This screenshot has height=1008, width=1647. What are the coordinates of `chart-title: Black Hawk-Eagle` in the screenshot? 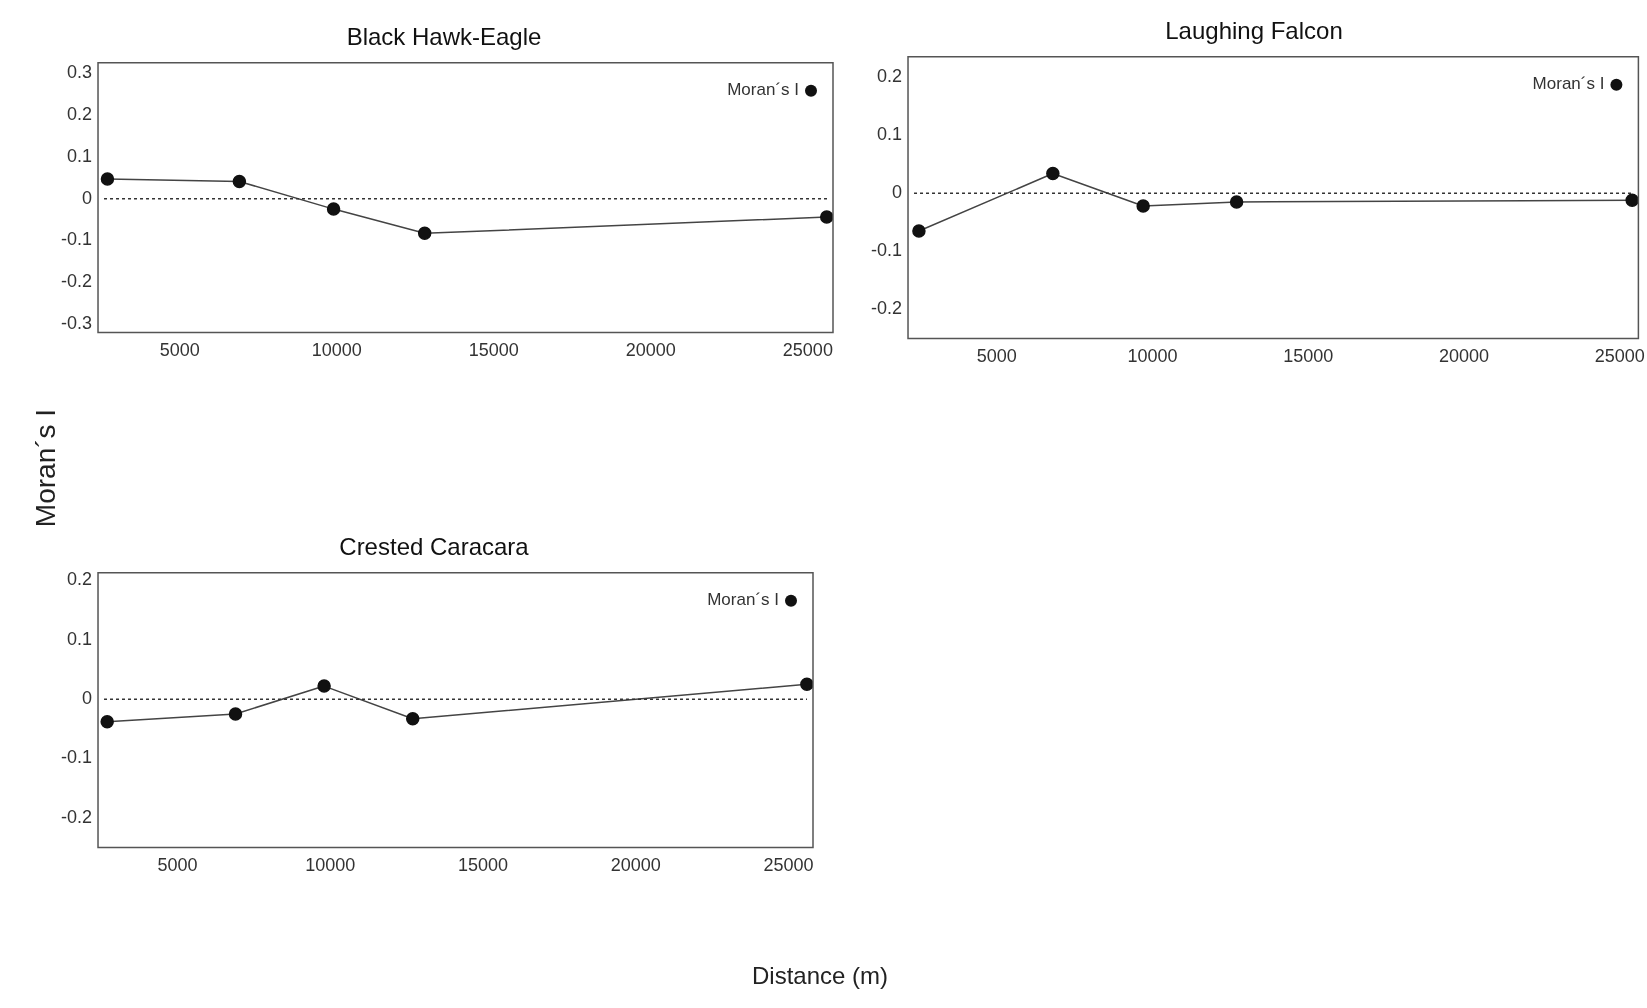 It's located at (444, 37).